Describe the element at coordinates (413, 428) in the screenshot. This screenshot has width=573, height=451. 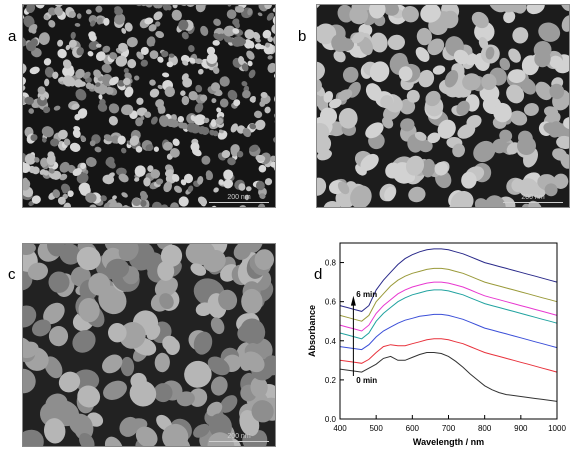
I see `x-tick-label-2: 600` at that location.